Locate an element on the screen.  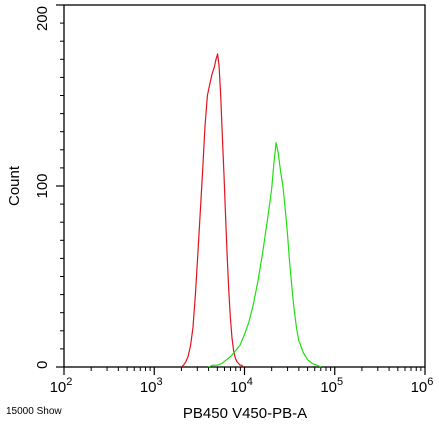
y-axis-label: Count is located at coordinates (14, 185).